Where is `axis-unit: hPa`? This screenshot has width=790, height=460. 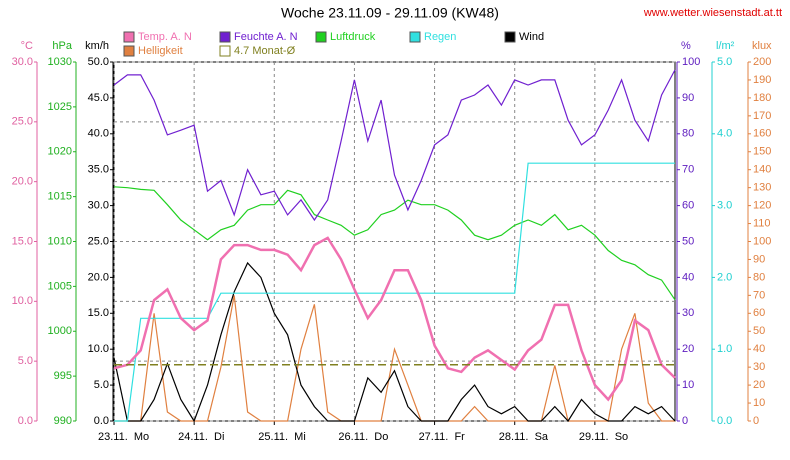
axis-unit: hPa is located at coordinates (62, 46).